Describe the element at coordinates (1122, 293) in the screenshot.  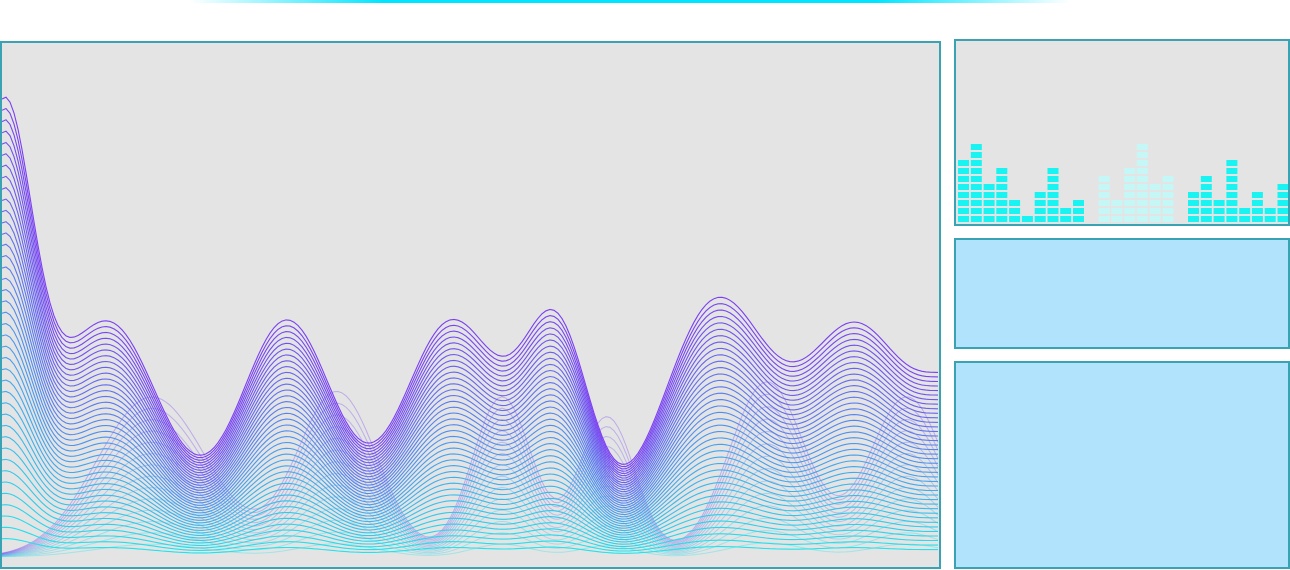
I see `info-panel-top` at that location.